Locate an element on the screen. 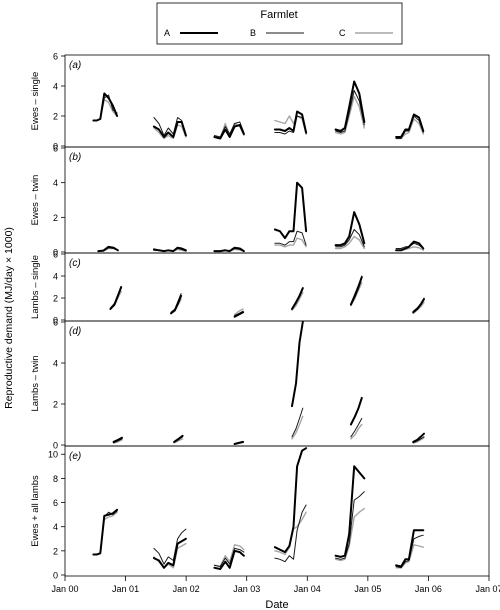 The width and height of the screenshot is (500, 610). legend-box is located at coordinates (279, 23).